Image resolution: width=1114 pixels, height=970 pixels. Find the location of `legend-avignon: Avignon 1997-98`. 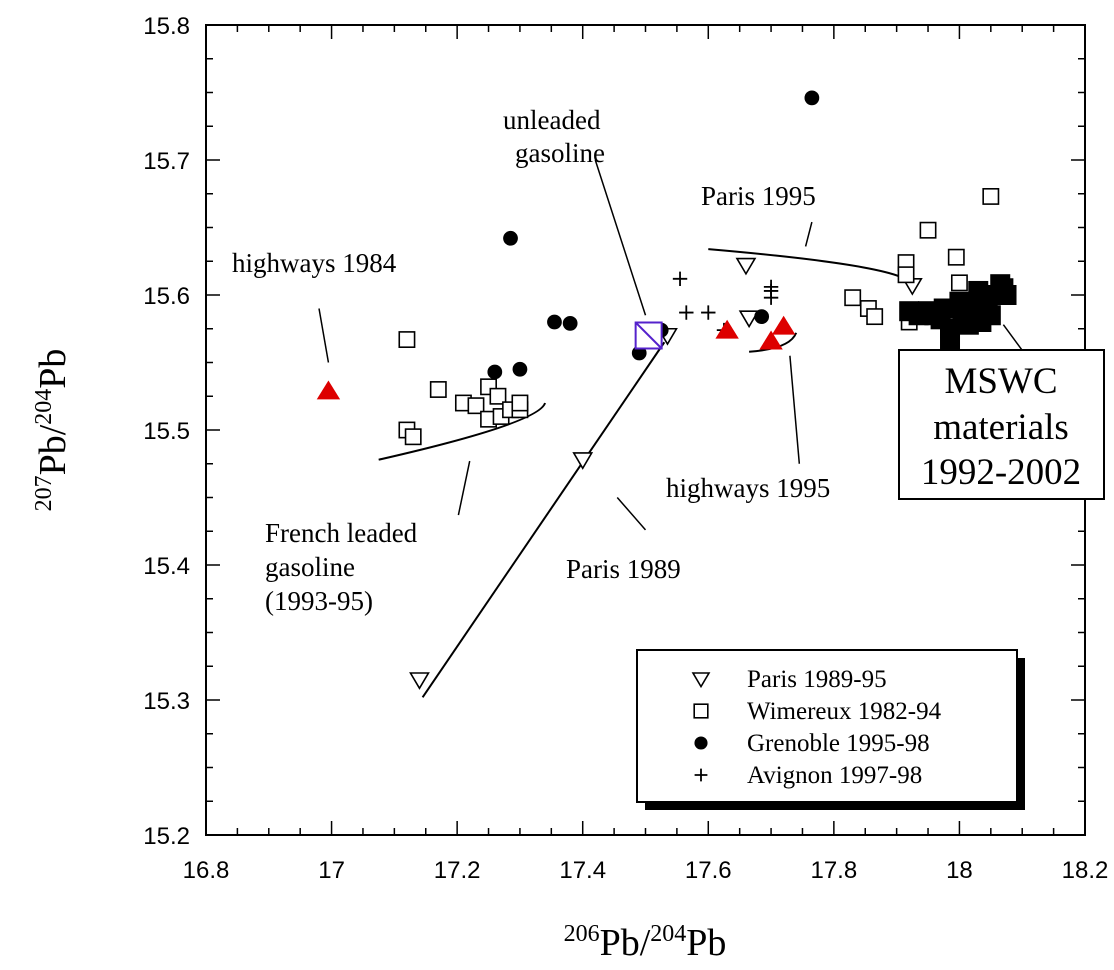

legend-avignon: Avignon 1997-98 is located at coordinates (834, 775).